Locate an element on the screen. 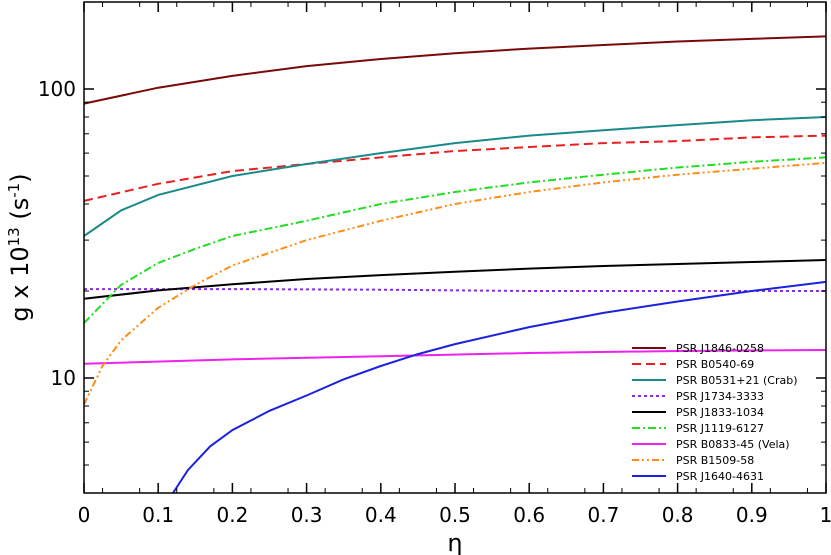  x-axis-title: η is located at coordinates (454, 542).